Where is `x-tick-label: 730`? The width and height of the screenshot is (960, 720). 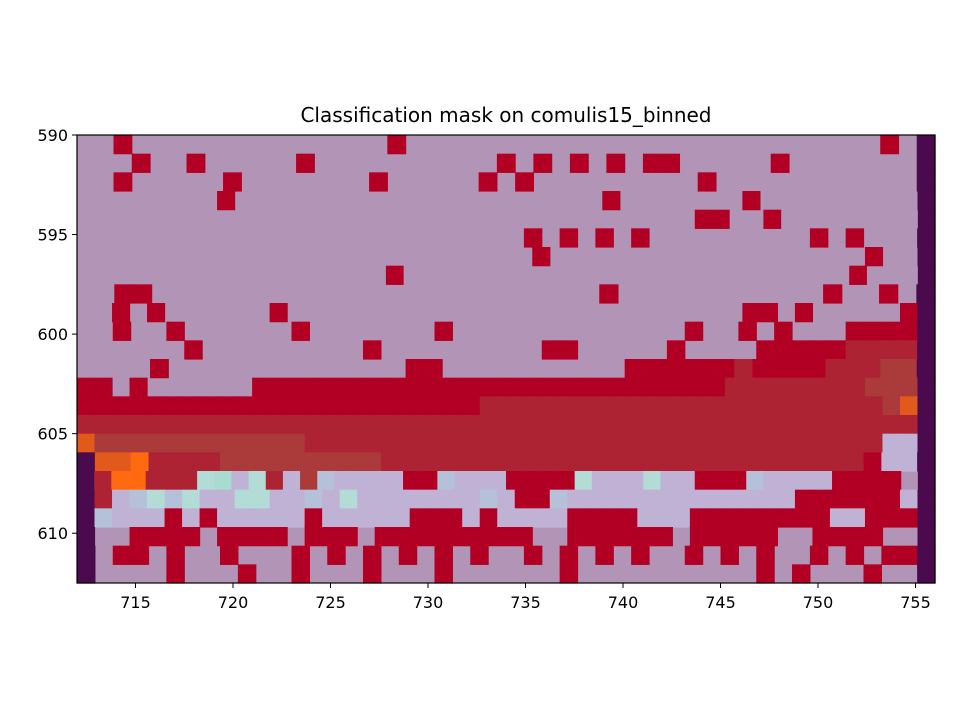 x-tick-label: 730 is located at coordinates (428, 602).